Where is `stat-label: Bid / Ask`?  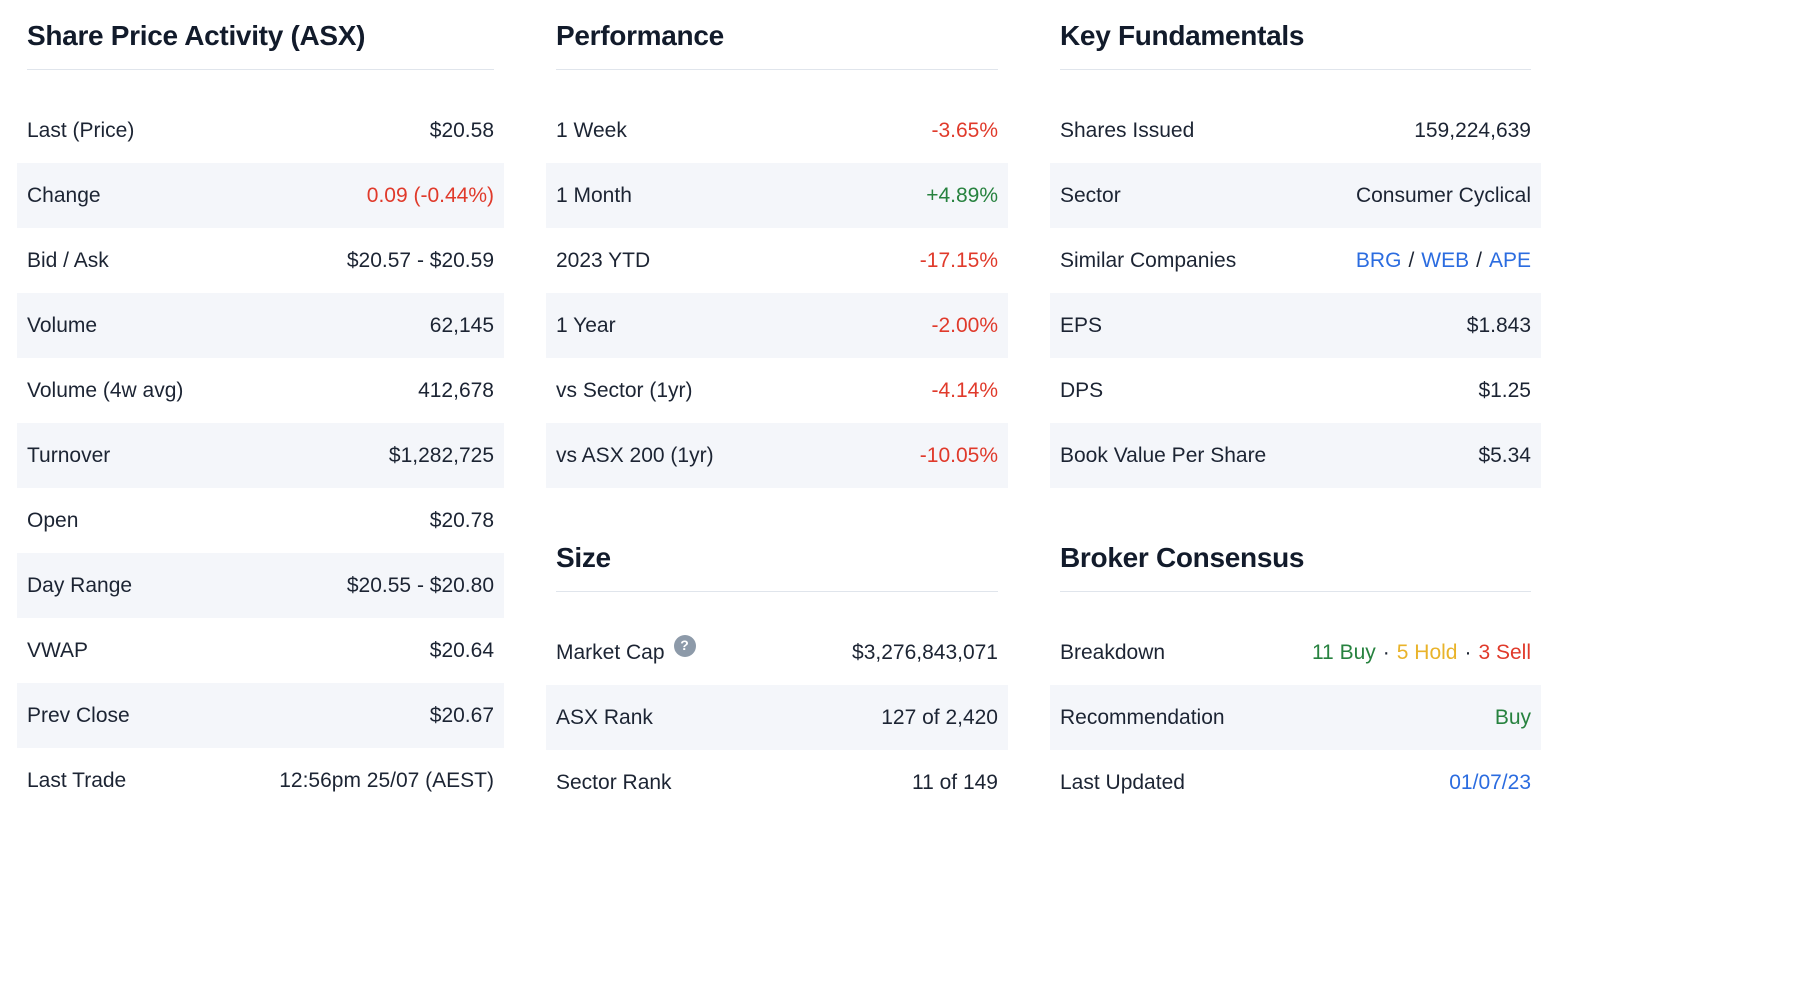 stat-label: Bid / Ask is located at coordinates (68, 260).